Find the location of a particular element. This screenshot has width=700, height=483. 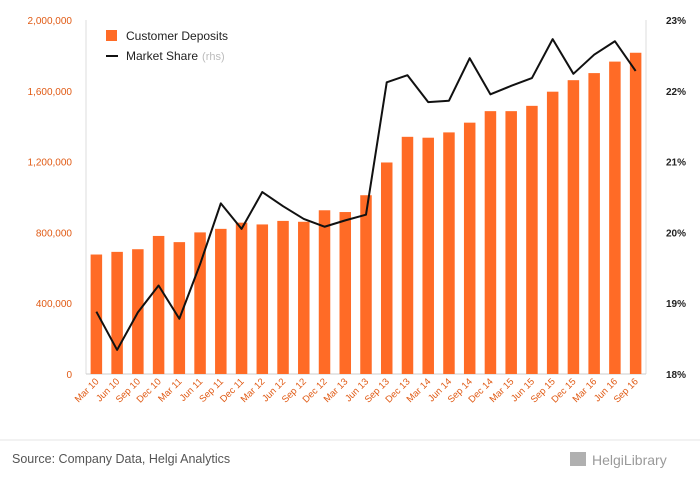

right-tick-label: 22% is located at coordinates (676, 92).